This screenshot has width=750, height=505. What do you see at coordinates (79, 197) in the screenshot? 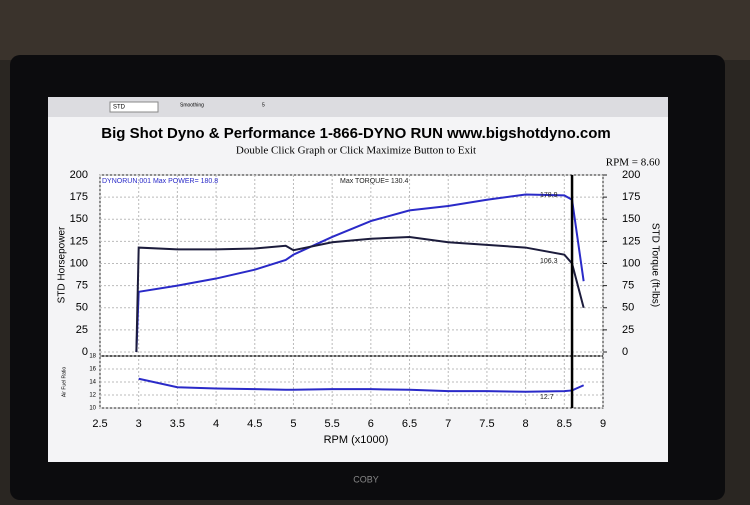
I see `y-tick-label: 175` at bounding box center [79, 197].